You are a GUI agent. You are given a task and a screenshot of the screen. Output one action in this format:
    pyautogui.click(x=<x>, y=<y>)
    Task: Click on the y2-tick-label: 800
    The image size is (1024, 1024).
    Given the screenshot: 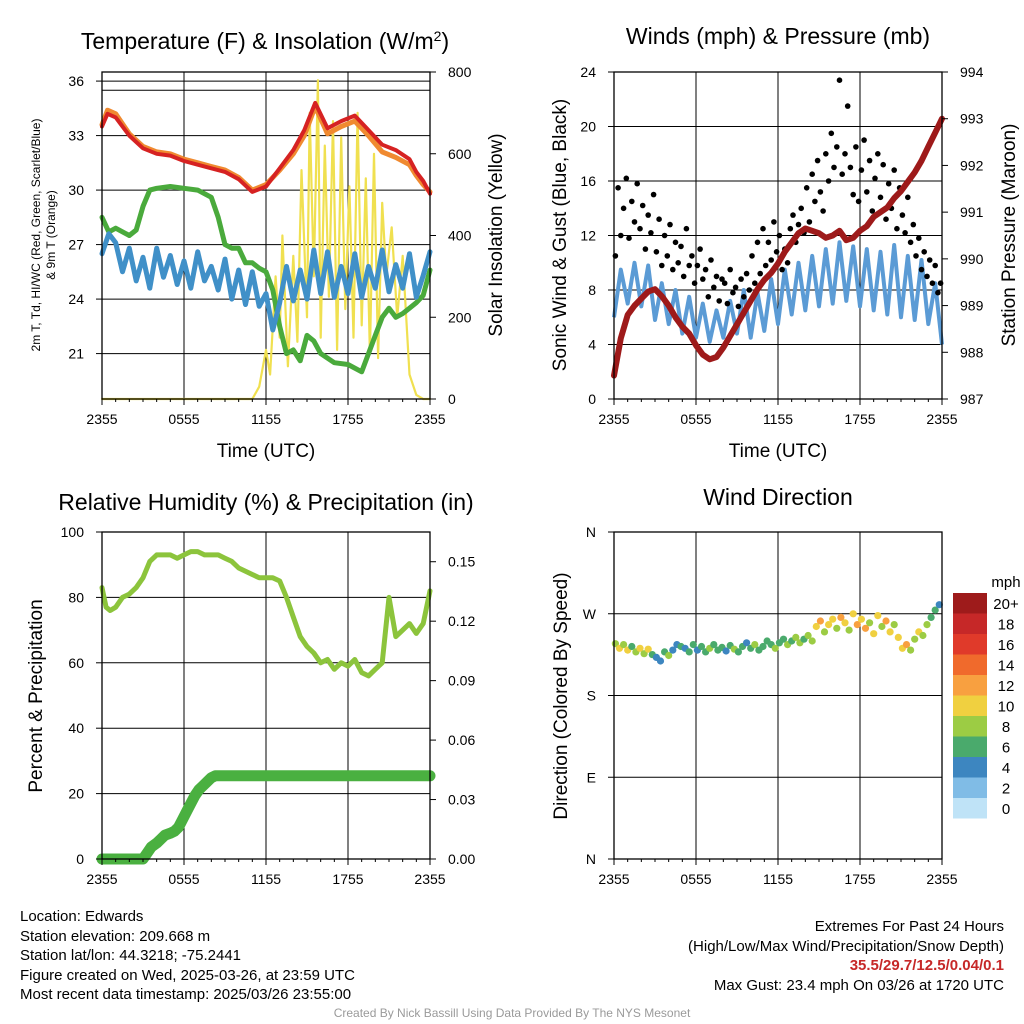 What is the action you would take?
    pyautogui.click(x=460, y=72)
    